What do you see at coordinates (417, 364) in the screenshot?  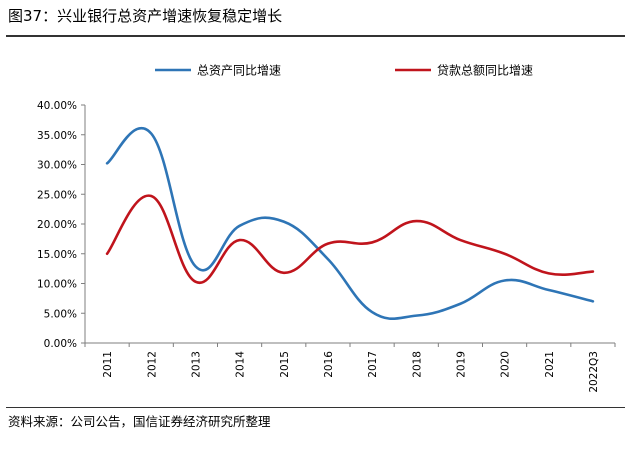 I see `x-tick-label: 2018` at bounding box center [417, 364].